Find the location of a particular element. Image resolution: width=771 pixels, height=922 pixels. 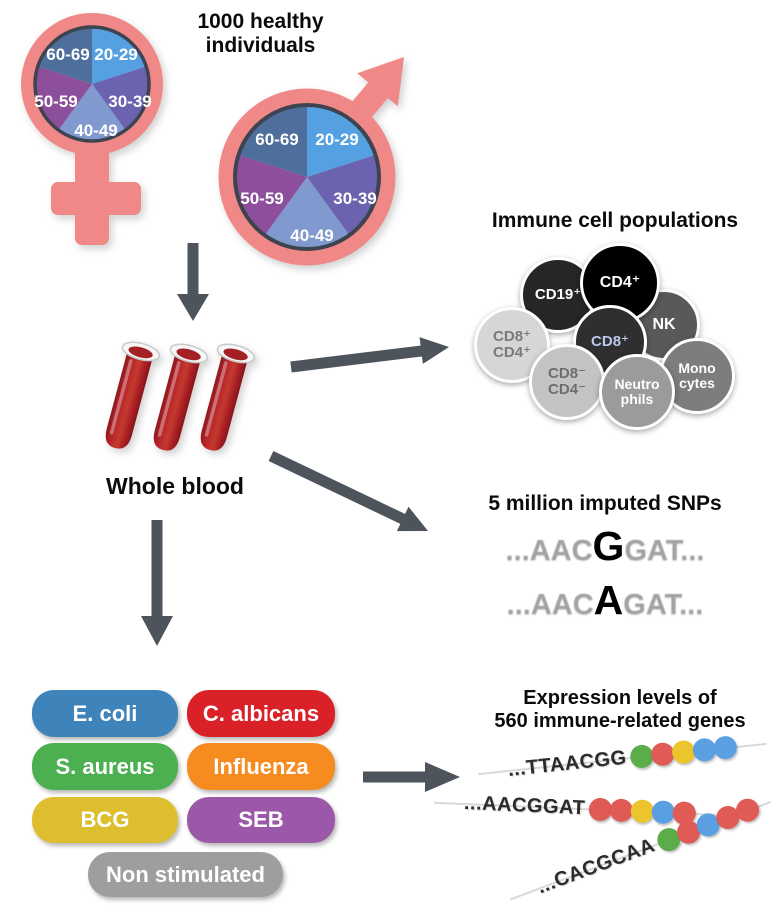

expression-seq-2: ...AACGGAT is located at coordinates (524, 805).